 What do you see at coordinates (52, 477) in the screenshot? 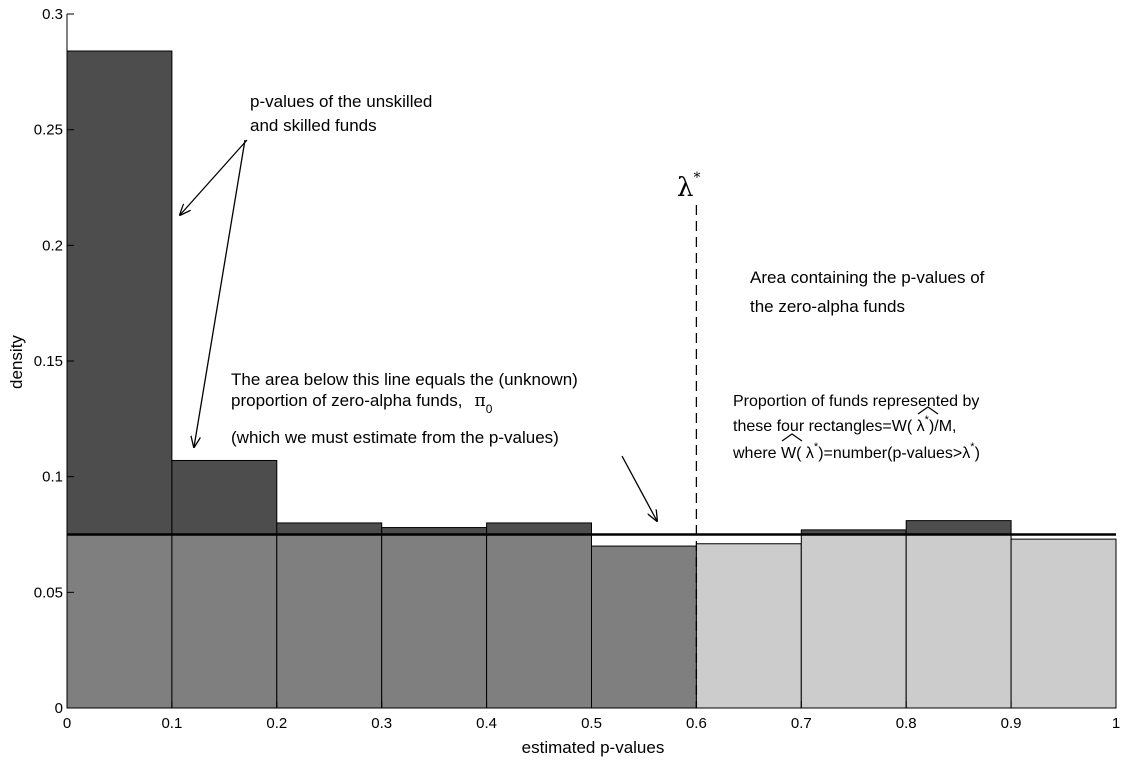
I see `y-tick-label: 0.1` at bounding box center [52, 477].